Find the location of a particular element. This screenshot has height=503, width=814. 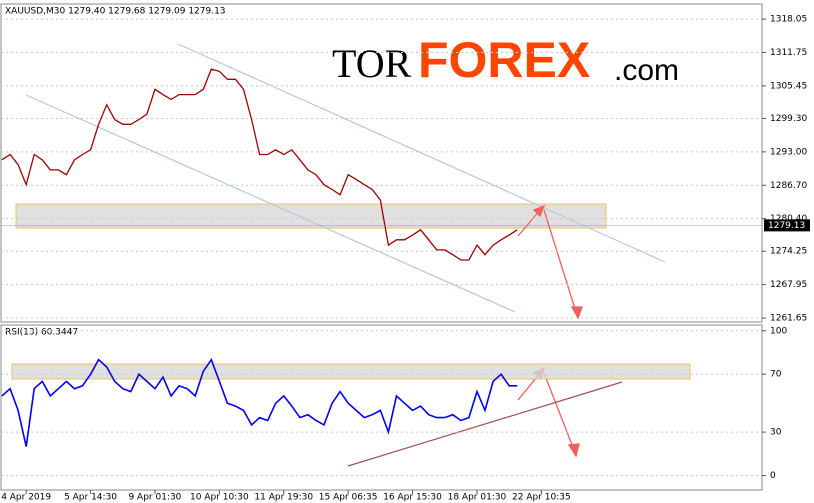

rsi-trendline is located at coordinates (485, 424).